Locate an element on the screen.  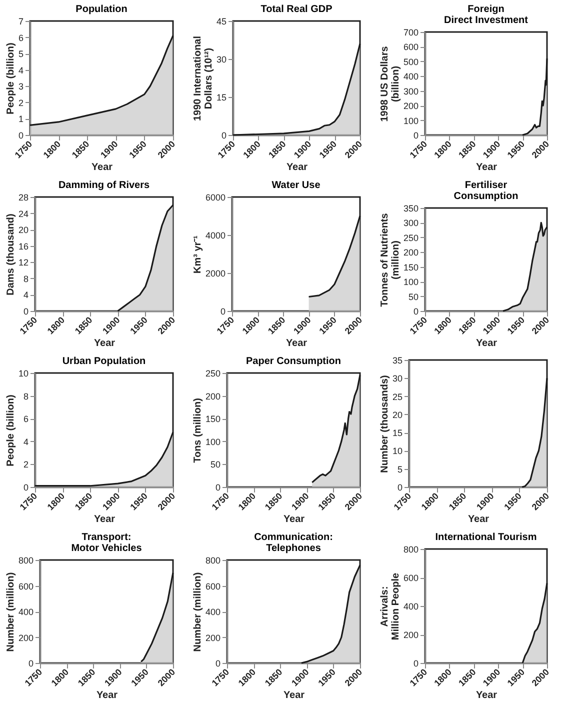
chart-title: Water Use is located at coordinates (296, 185).